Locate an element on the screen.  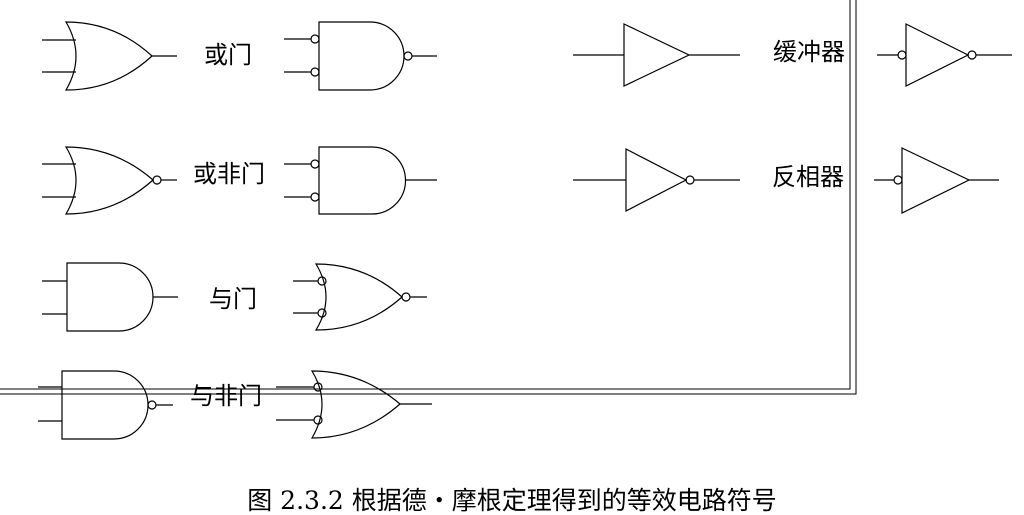
nor-gate-symbol is located at coordinates (109, 180).